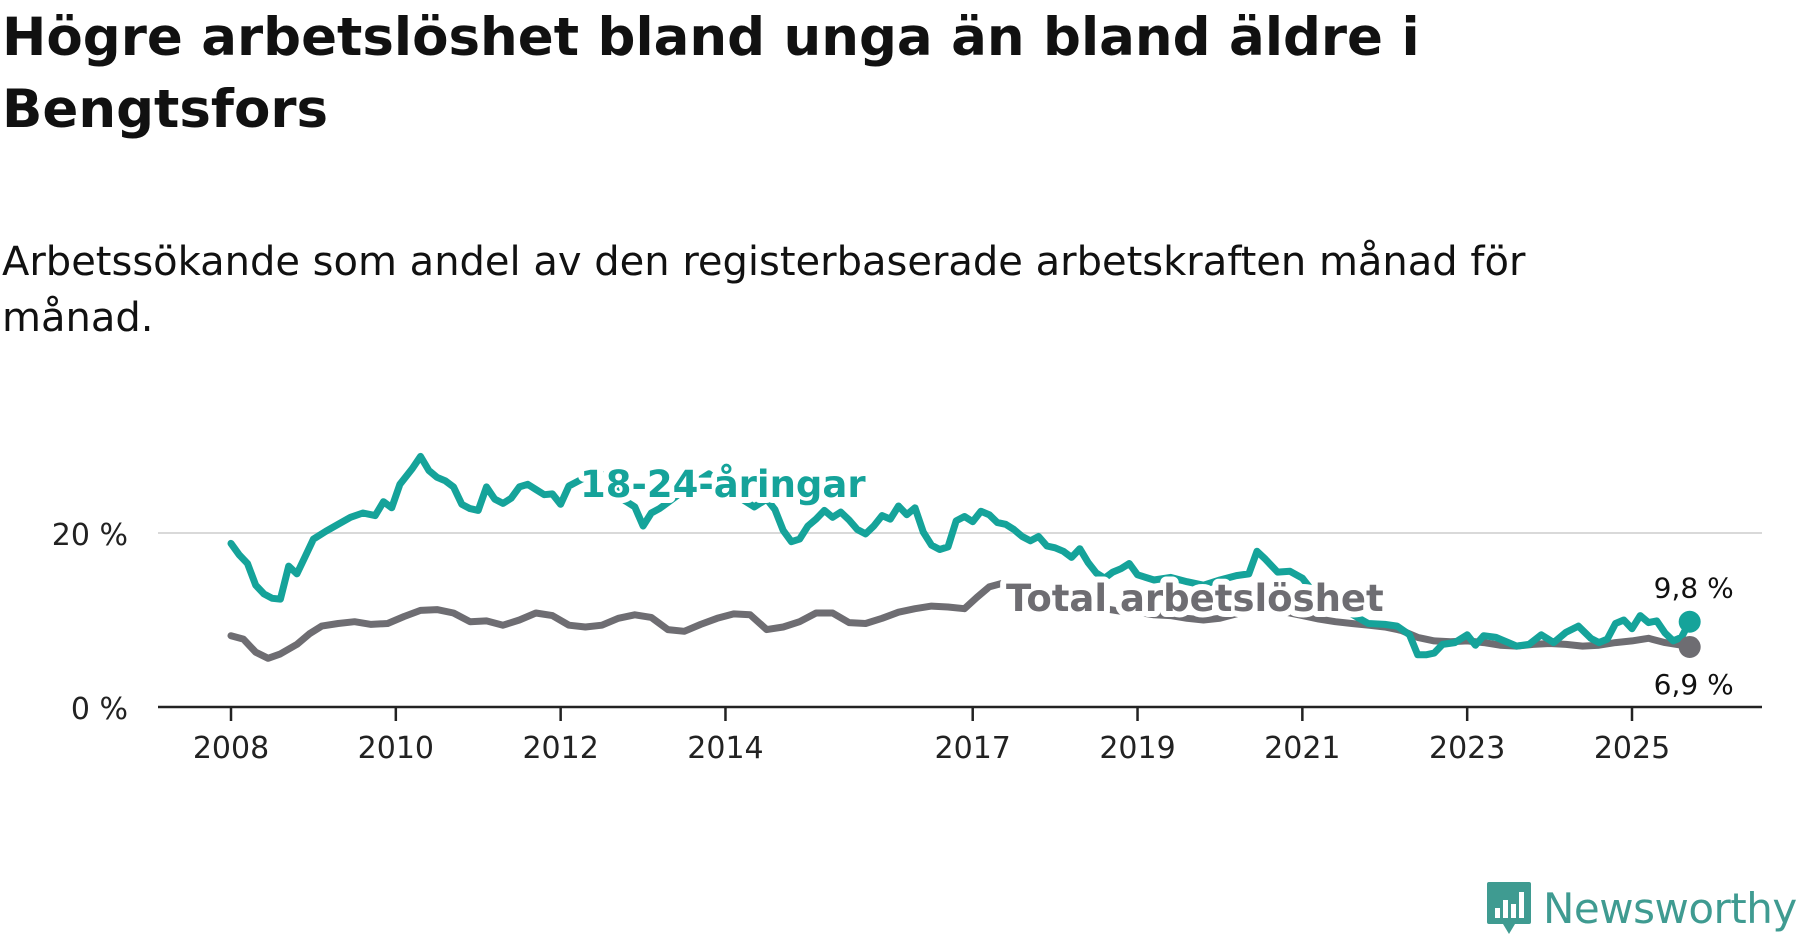 The image size is (1800, 948). I want to click on total-series-label: Total arbetslöshet, so click(1195, 598).